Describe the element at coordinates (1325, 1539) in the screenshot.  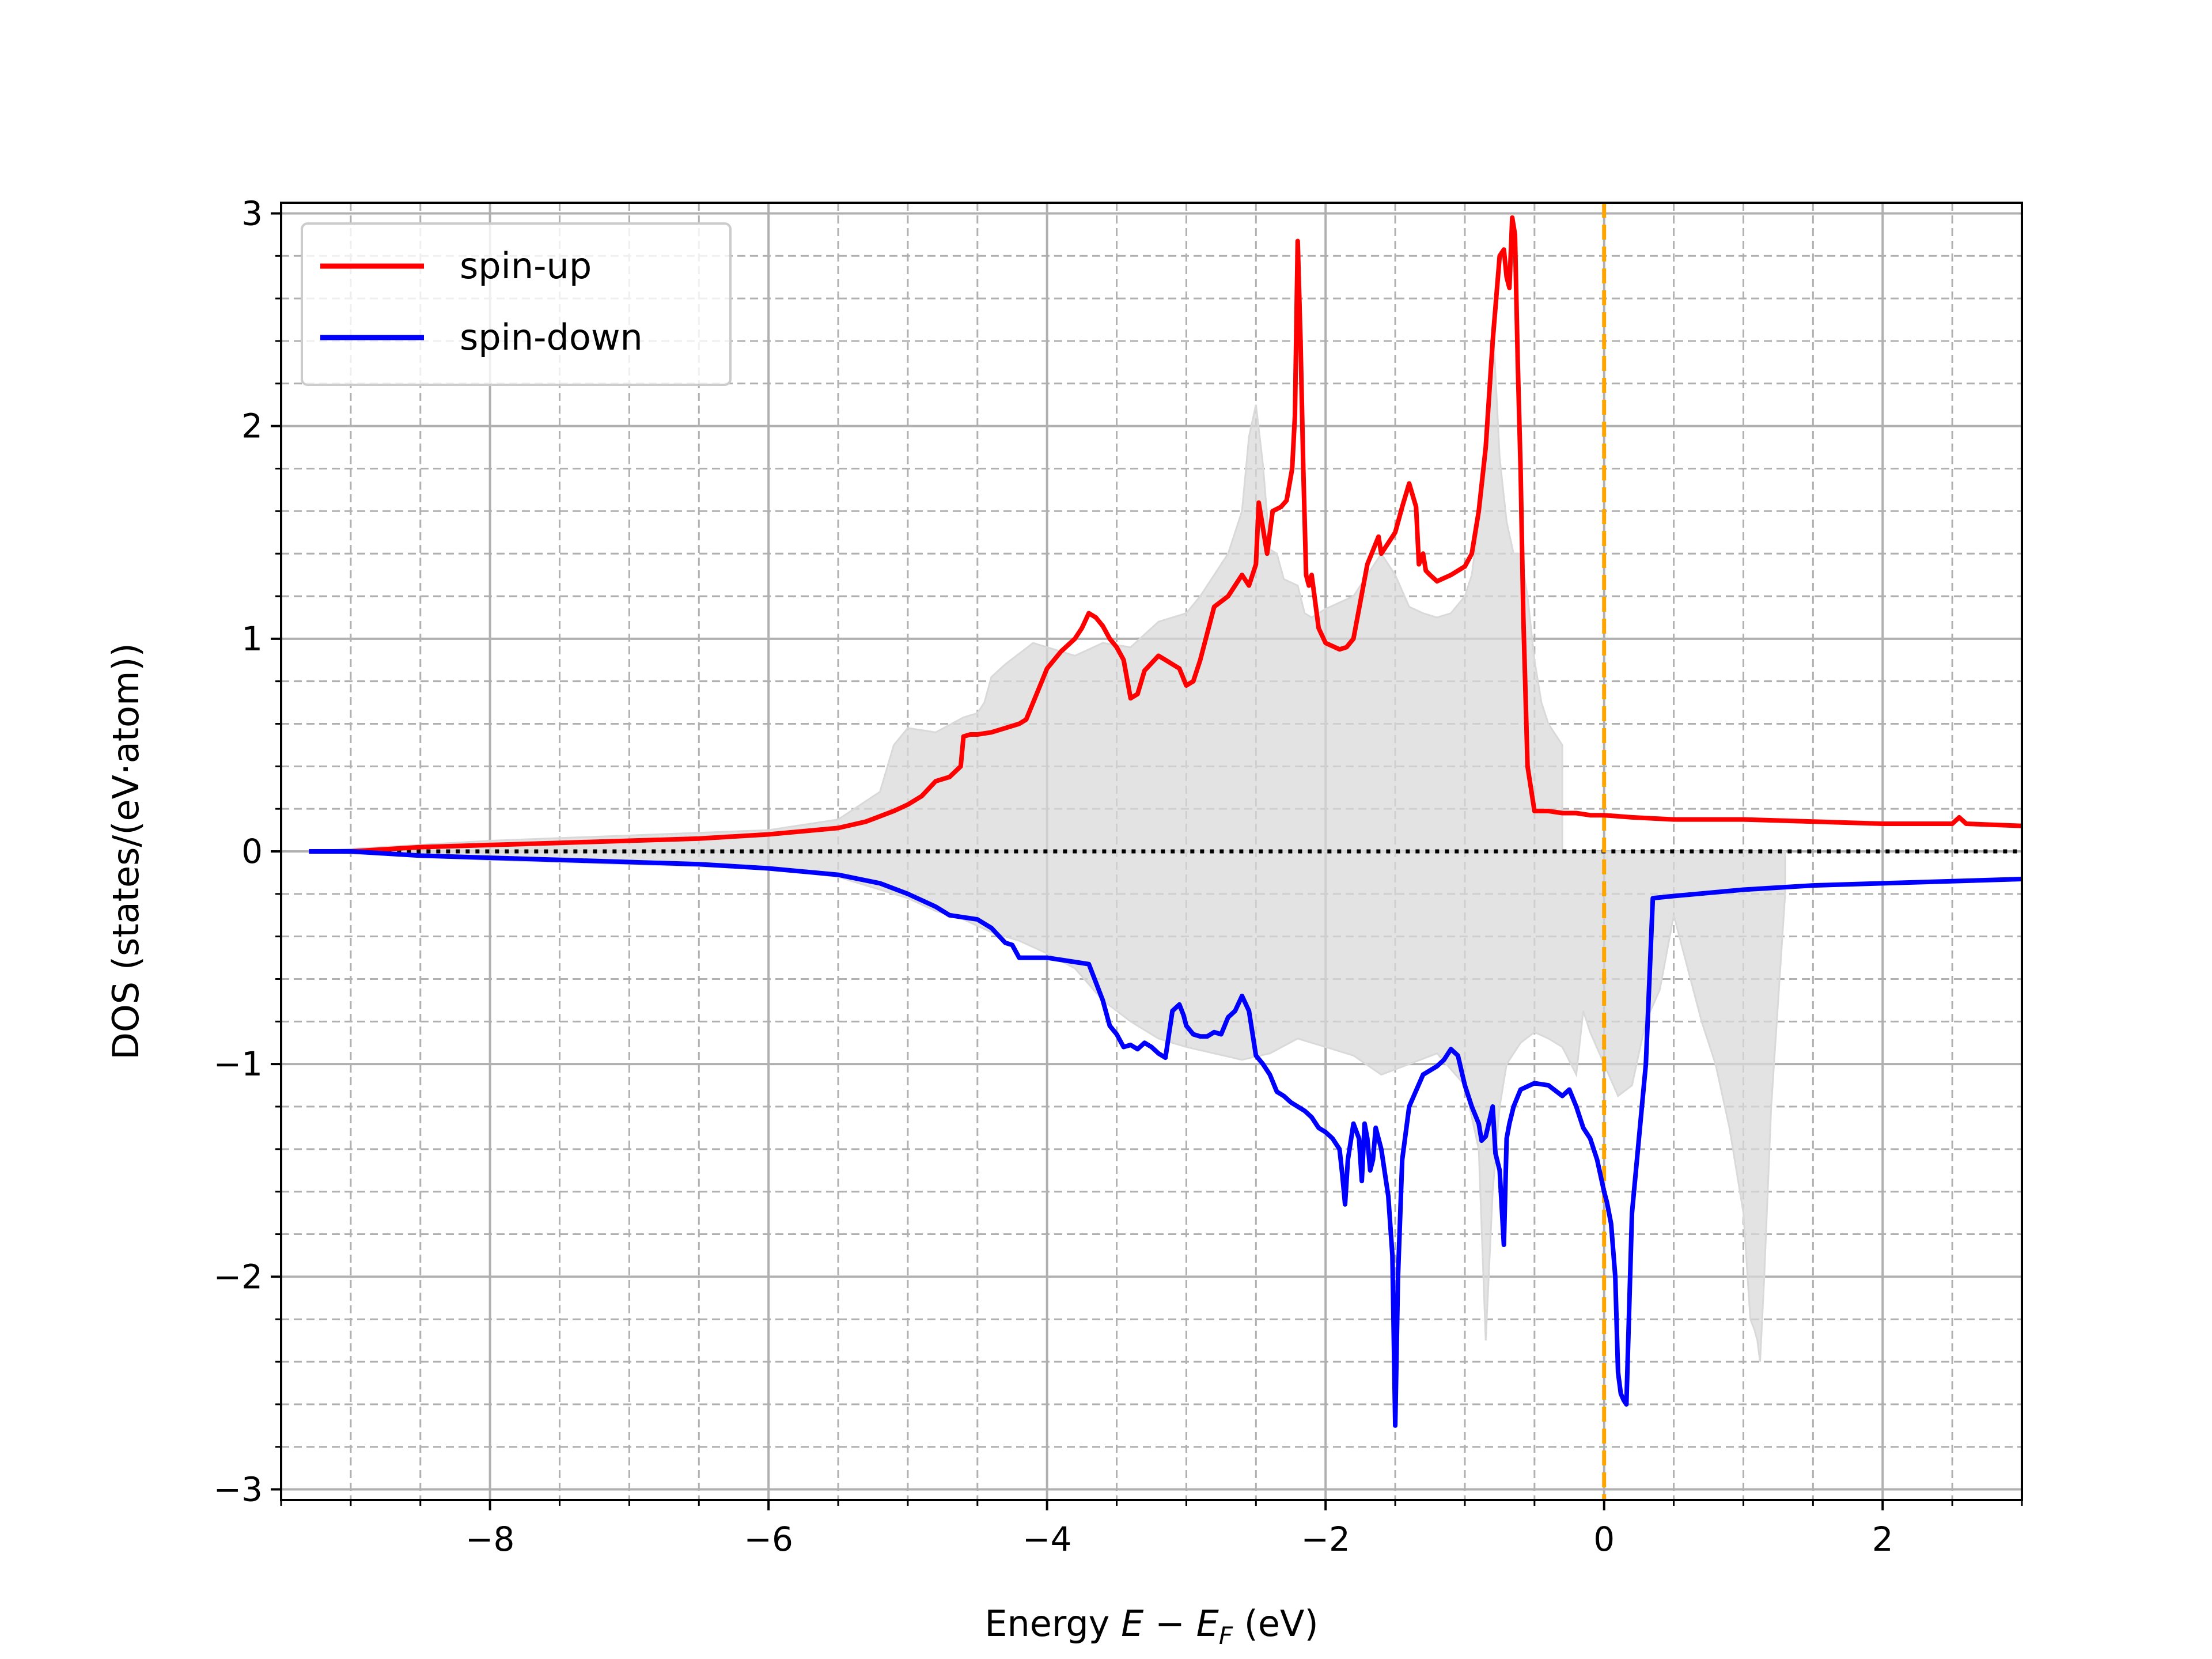
I see `x-tick-label: −2` at that location.